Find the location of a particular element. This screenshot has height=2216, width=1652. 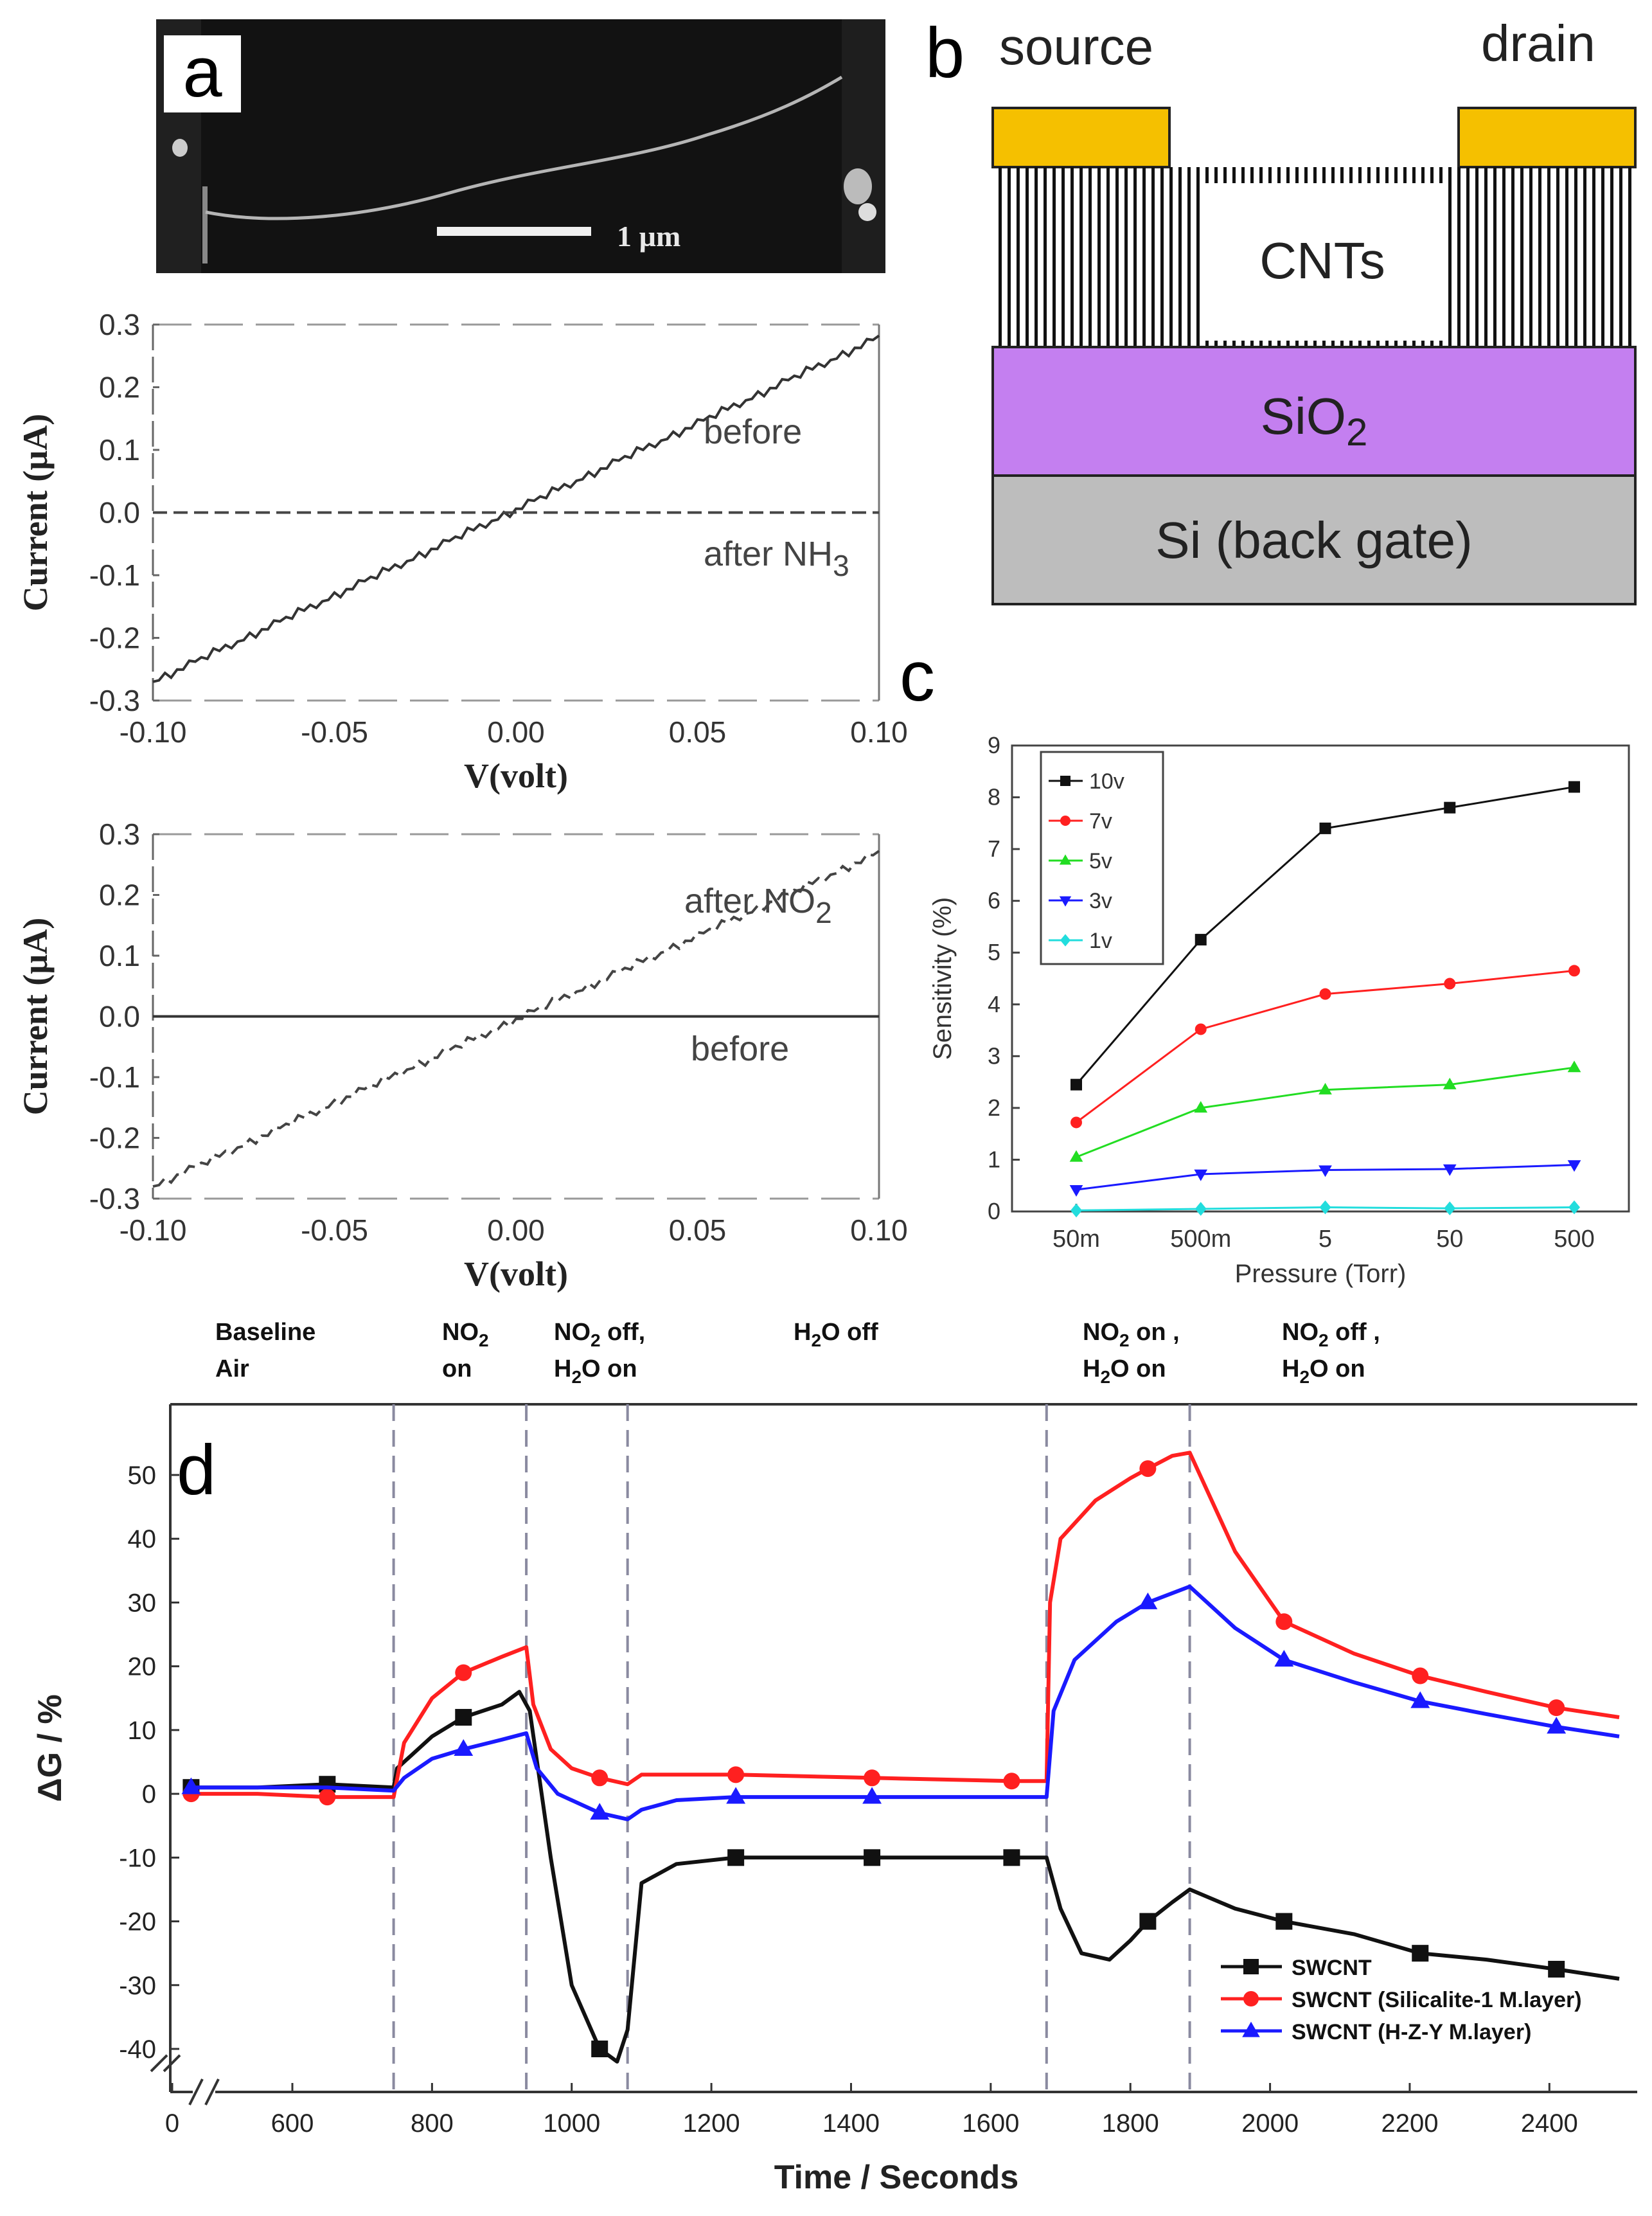

y-tick-label: 9 is located at coordinates (994, 745).